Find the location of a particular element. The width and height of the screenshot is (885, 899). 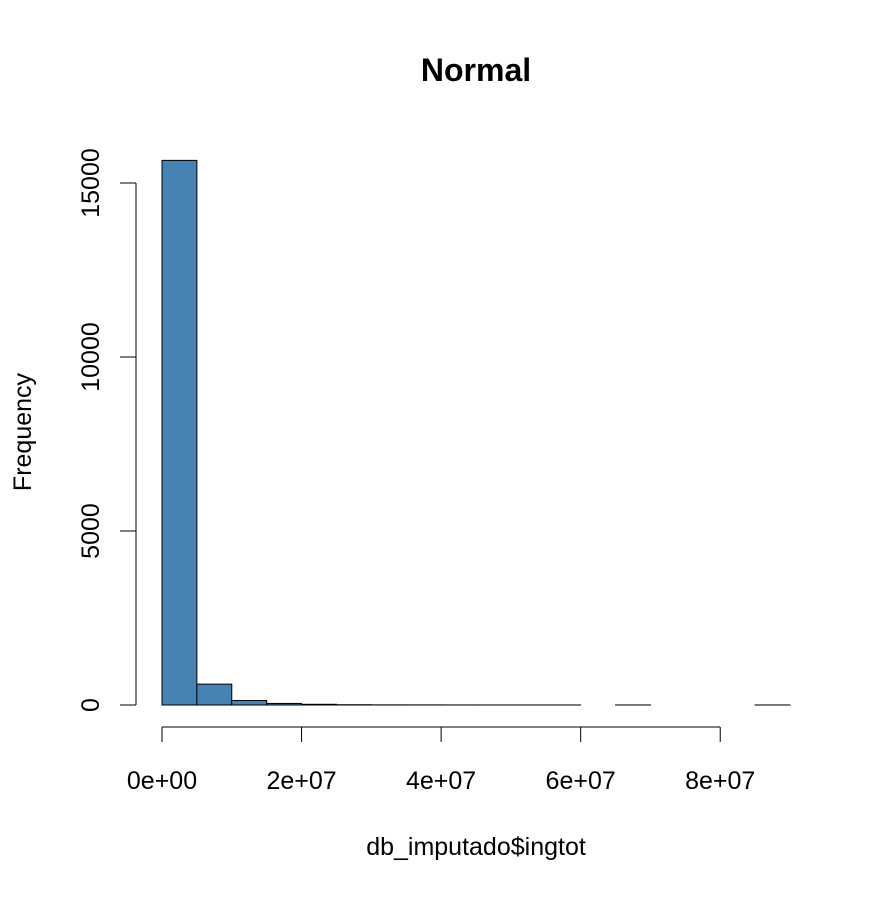

x-tick-label: 2e+07 is located at coordinates (301, 781).